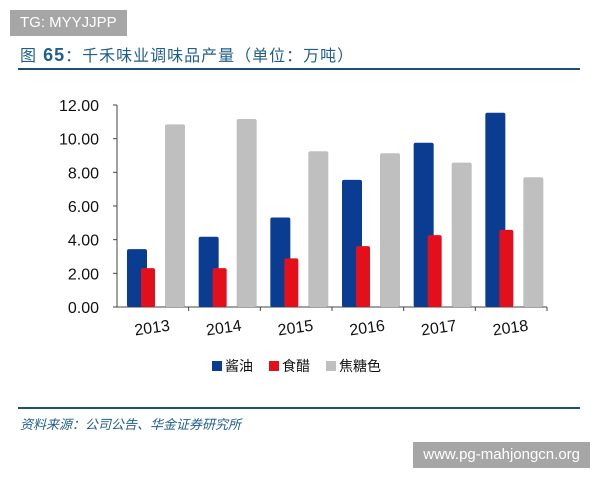  What do you see at coordinates (246, 212) in the screenshot?
I see `bar-焦糖色-2014` at bounding box center [246, 212].